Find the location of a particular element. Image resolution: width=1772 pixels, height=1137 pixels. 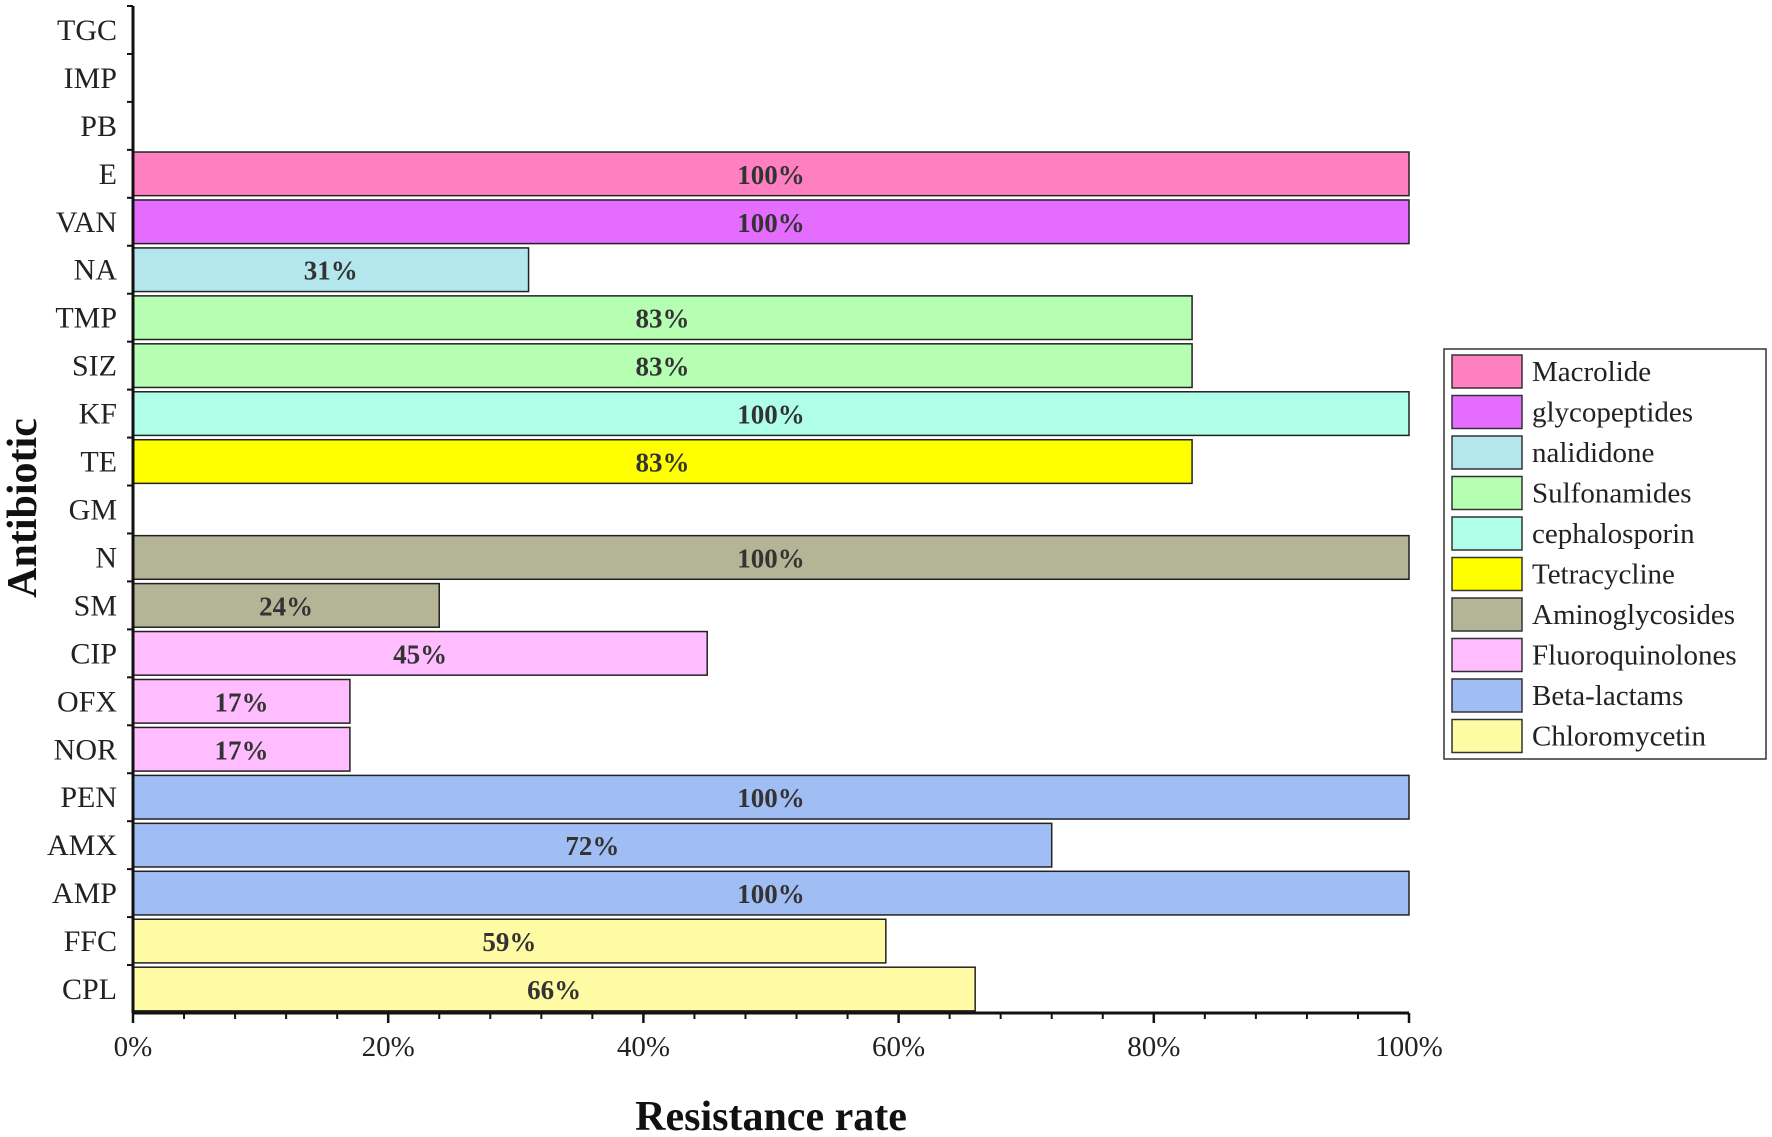

legend-label: Beta-lactams is located at coordinates (1607, 696).